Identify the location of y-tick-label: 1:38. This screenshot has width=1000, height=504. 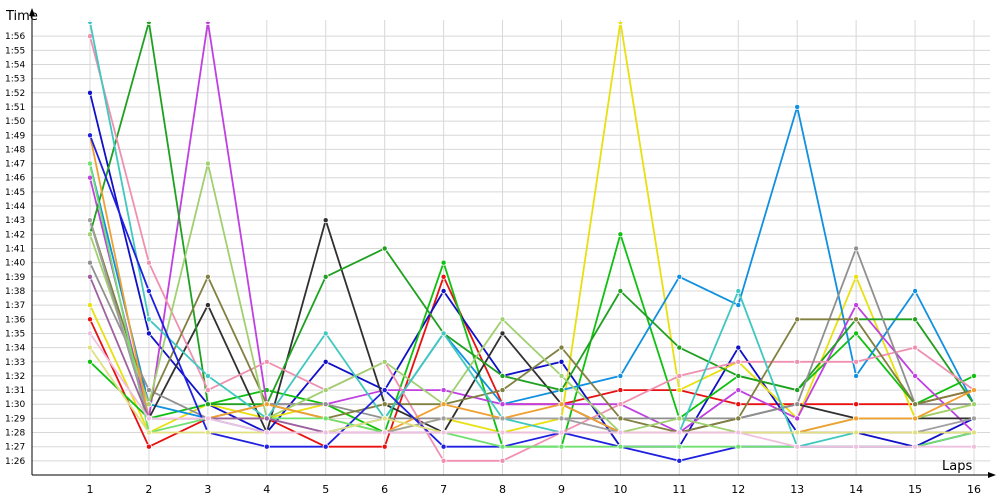
(15, 292).